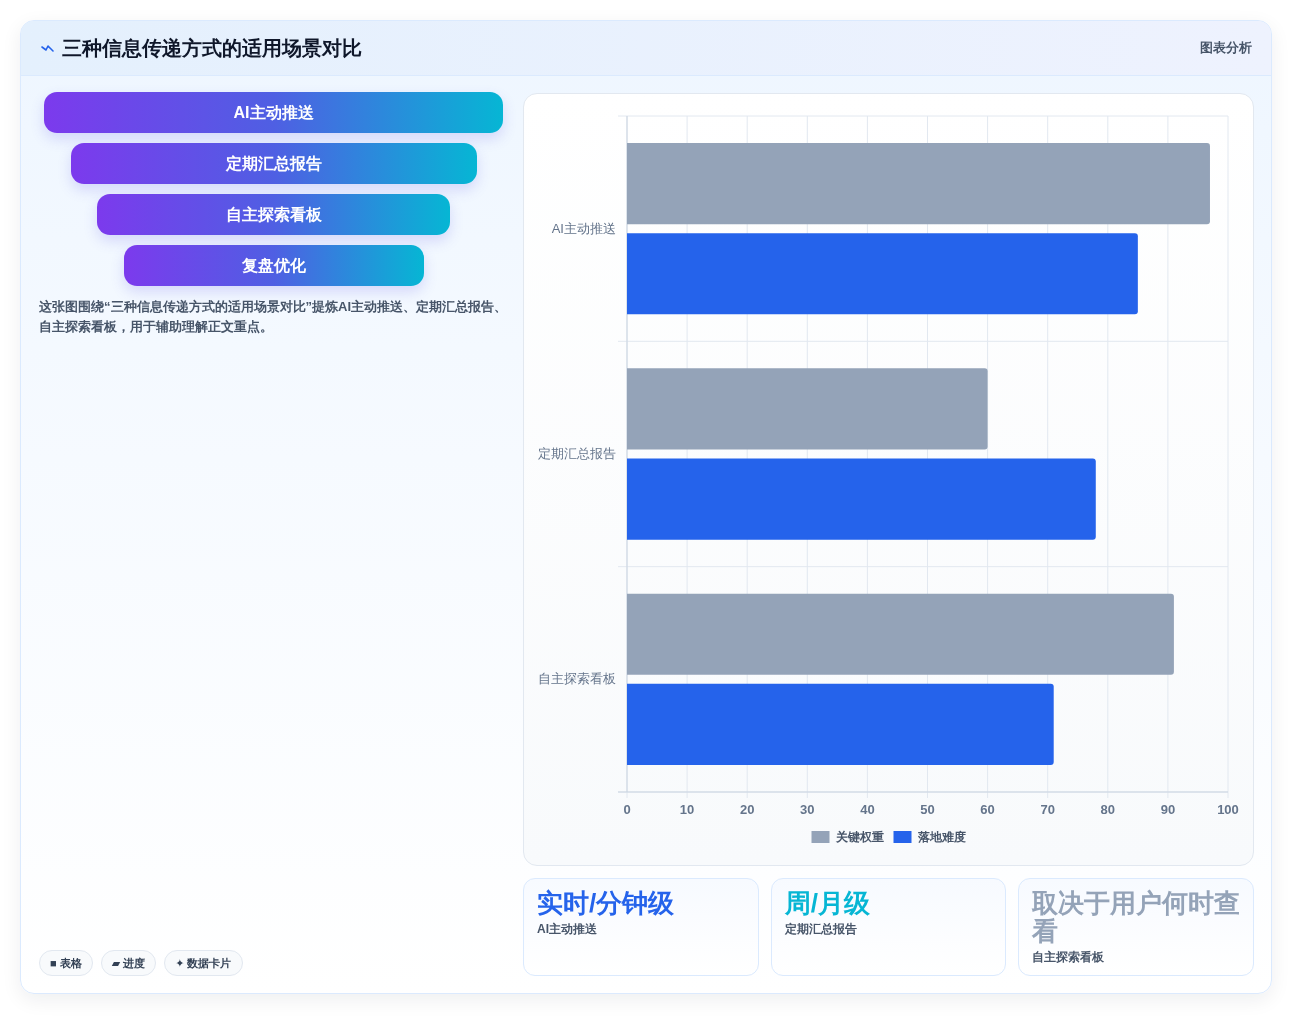 Image resolution: width=1294 pixels, height=1017 pixels. I want to click on legend-label: 关键权重, so click(859, 837).